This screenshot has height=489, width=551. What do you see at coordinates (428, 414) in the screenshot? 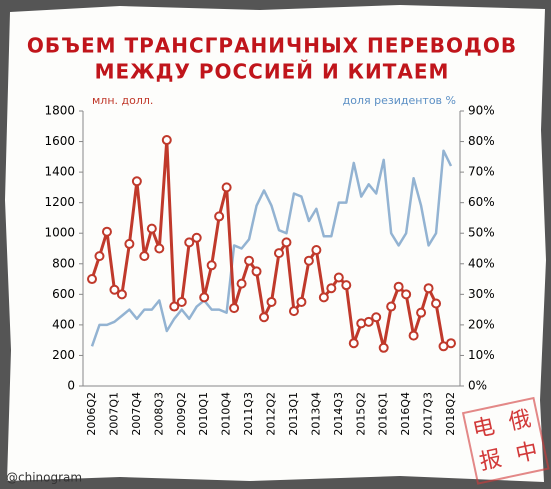
I see `x-tick-label: 2017Q3` at bounding box center [428, 414].